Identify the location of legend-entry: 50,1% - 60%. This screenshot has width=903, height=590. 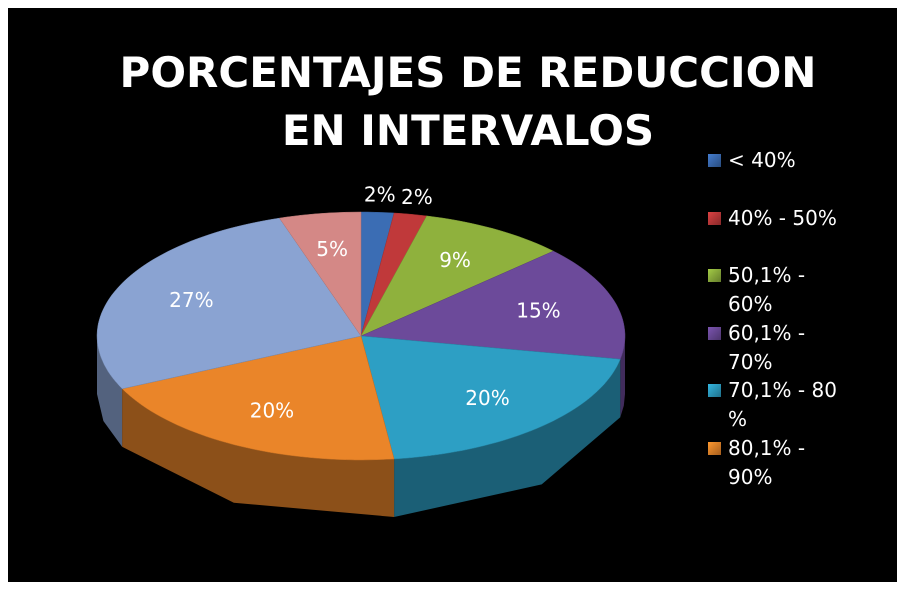
(773, 290).